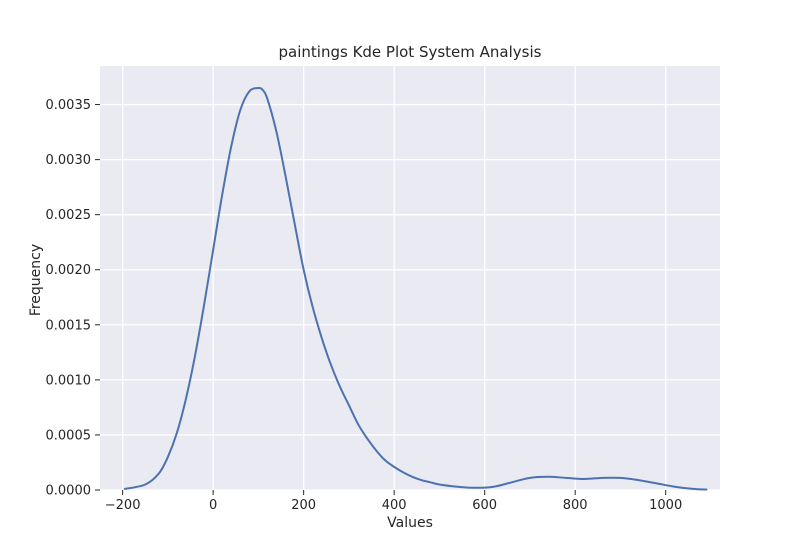 The height and width of the screenshot is (550, 800). I want to click on y-tick-label: 0.0005, so click(69, 435).